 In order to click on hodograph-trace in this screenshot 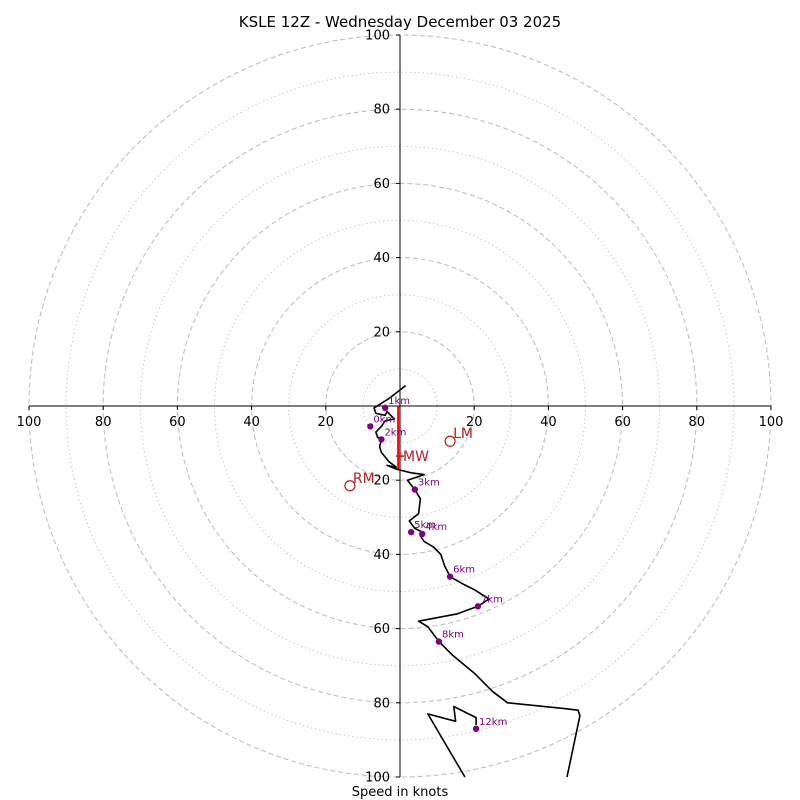, I will do `click(477, 581)`.